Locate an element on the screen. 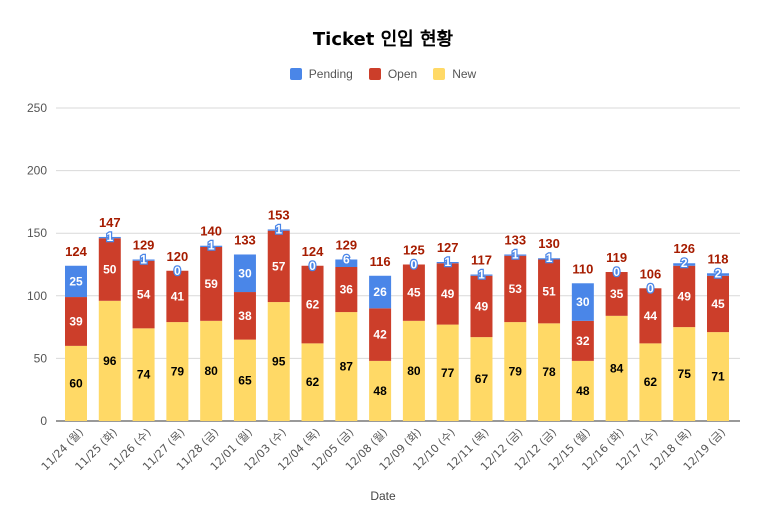 Image resolution: width=766 pixels, height=531 pixels. chart-title: Ticket 인입 현황 is located at coordinates (383, 39).